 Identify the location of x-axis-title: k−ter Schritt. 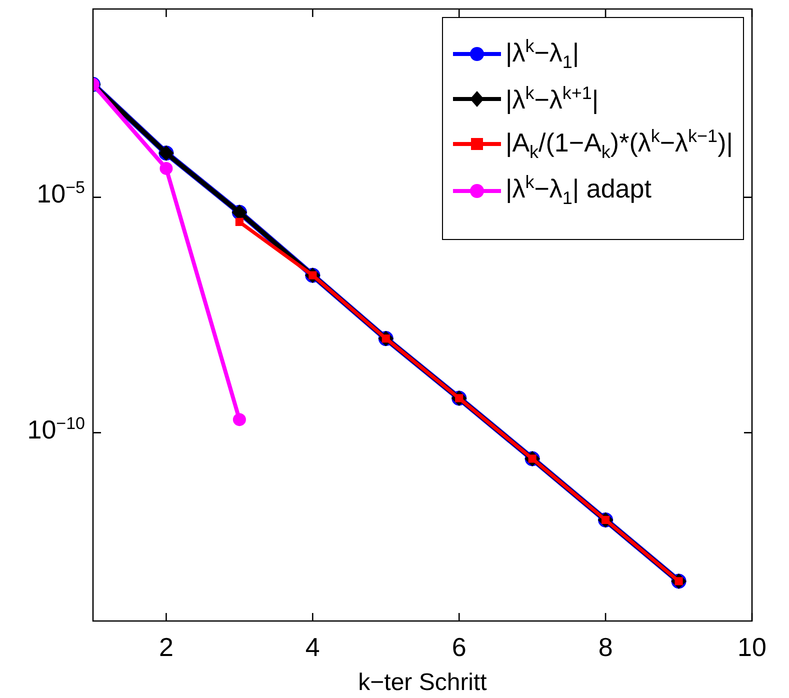
(423, 682).